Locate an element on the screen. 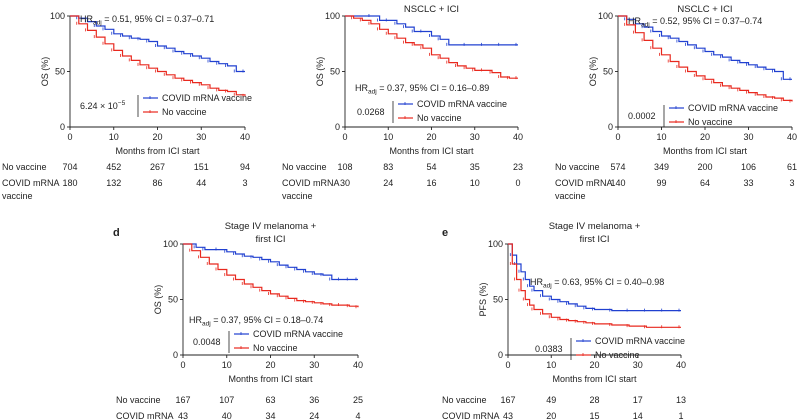  risk-count: 15 is located at coordinates (594, 415).